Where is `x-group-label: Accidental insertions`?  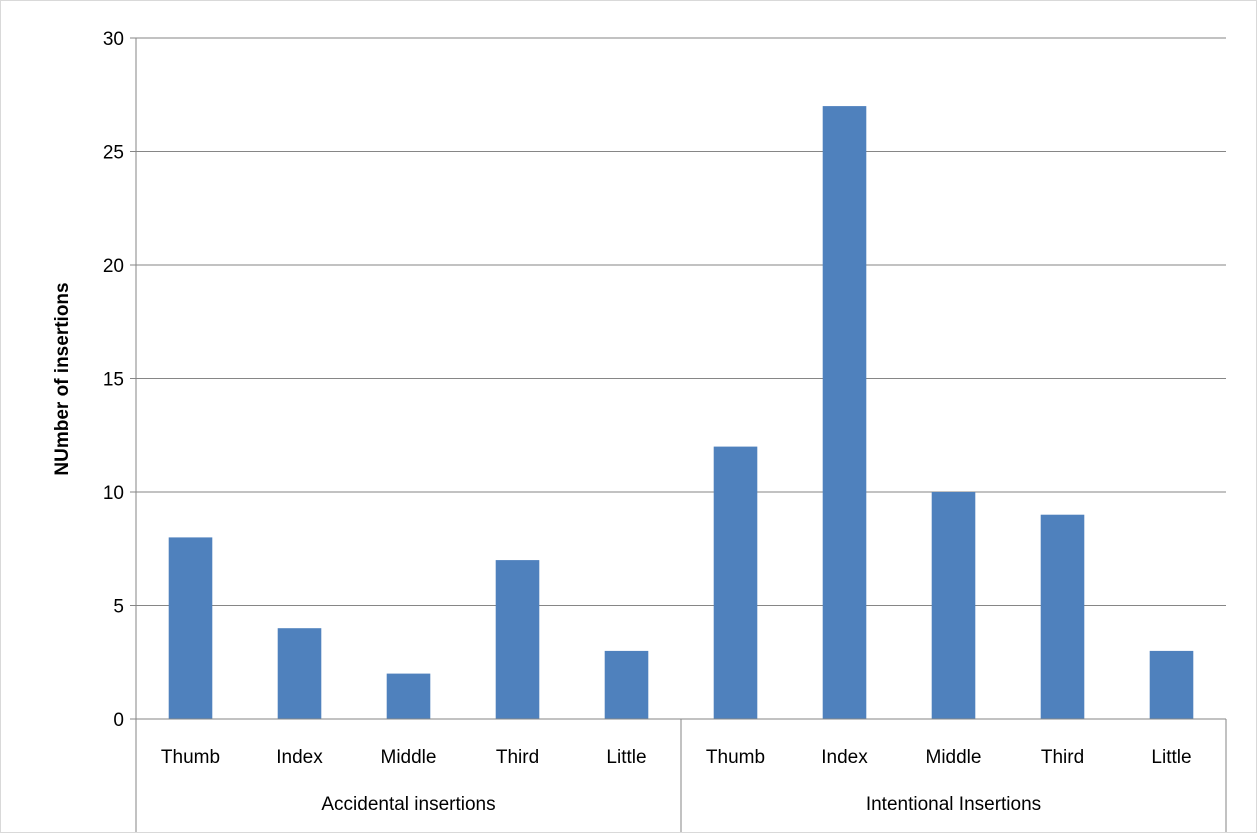
x-group-label: Accidental insertions is located at coordinates (408, 804).